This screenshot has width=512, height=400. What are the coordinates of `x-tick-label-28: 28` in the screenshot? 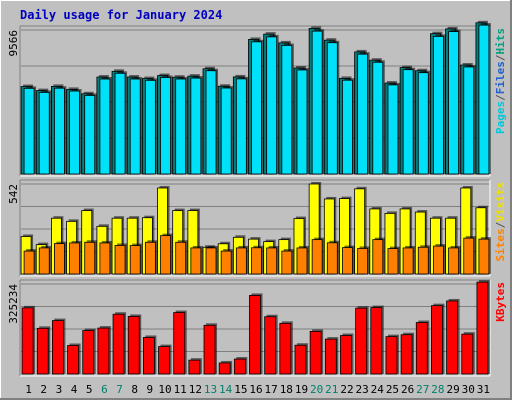 It's located at (437, 389).